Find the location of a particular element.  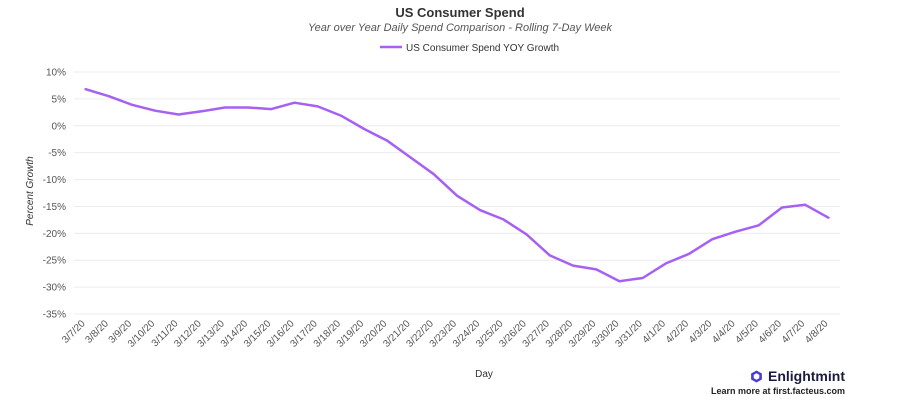

brand-tagline: Learn more at first.facteus.com is located at coordinates (777, 391).